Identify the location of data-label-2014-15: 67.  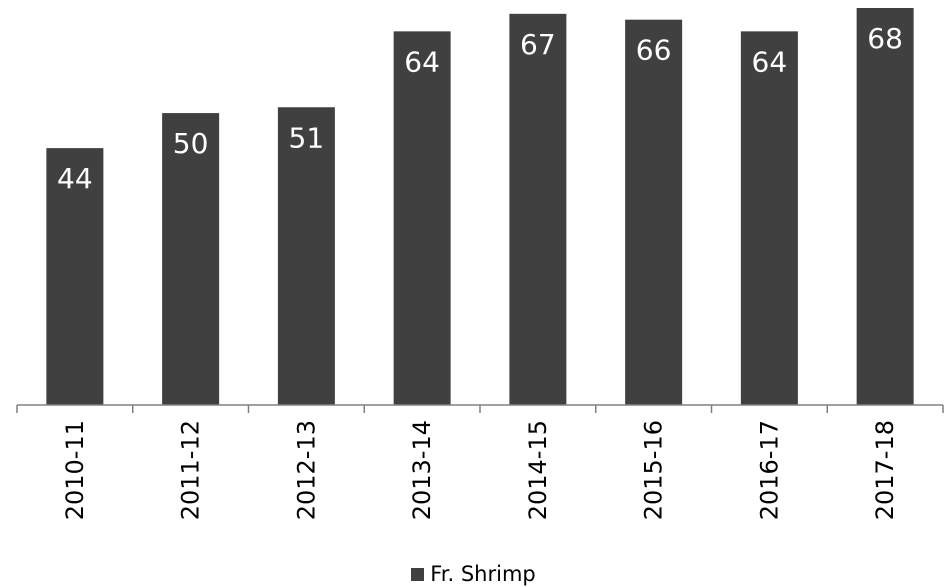
(538, 44).